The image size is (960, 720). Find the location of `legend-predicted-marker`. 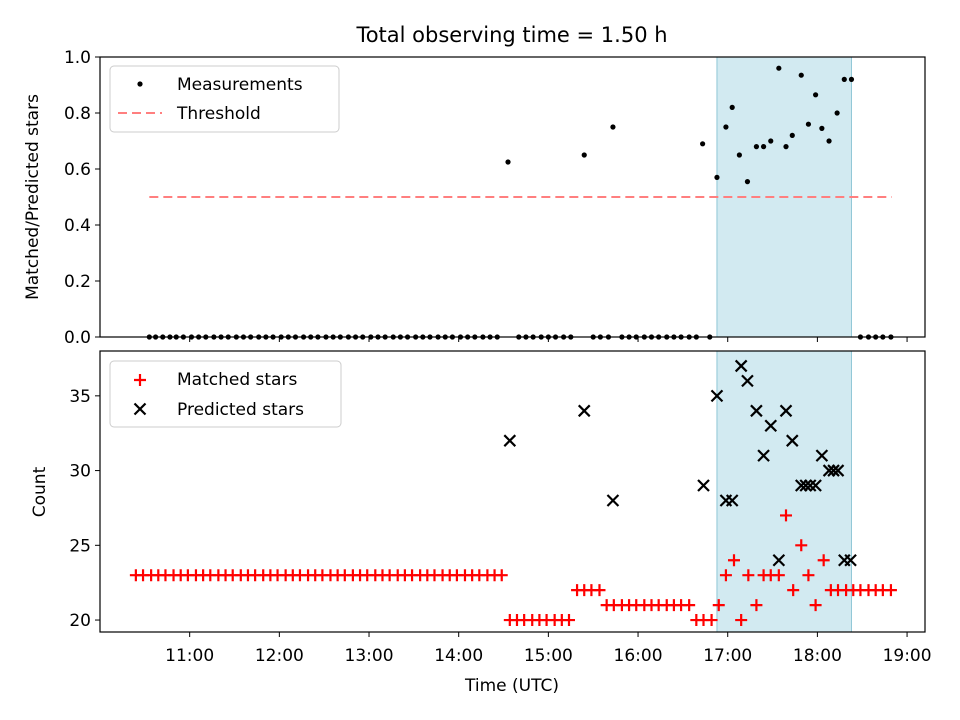

legend-predicted-marker is located at coordinates (140, 409).